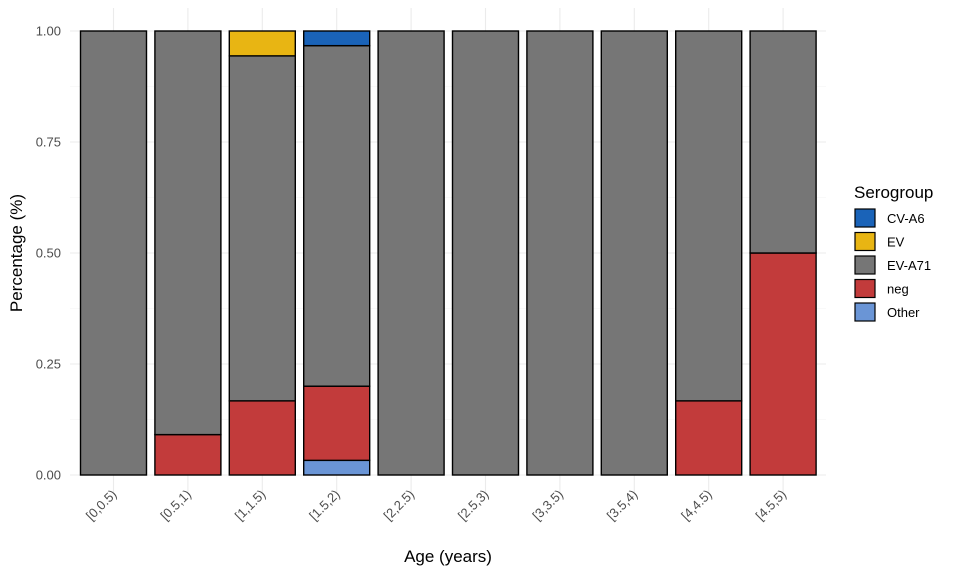 The height and width of the screenshot is (576, 960). I want to click on y-tick-label: 0.50, so click(48, 253).